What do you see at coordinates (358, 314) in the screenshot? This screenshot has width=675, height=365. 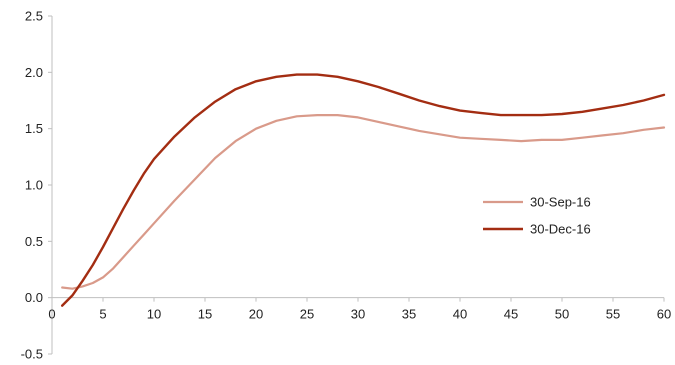 I see `x-tick-label: 30` at bounding box center [358, 314].